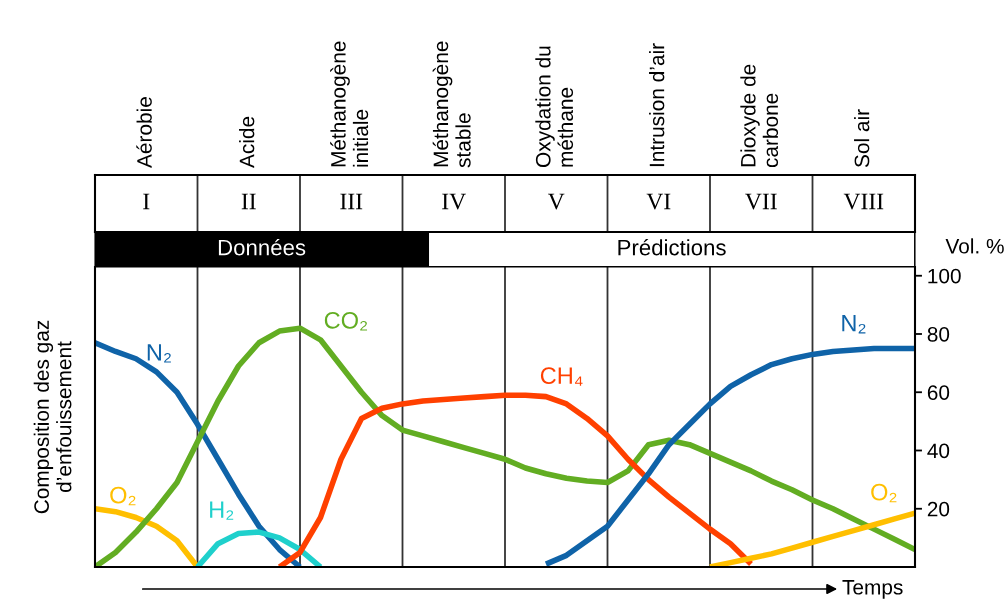 The width and height of the screenshot is (1008, 603). What do you see at coordinates (862, 138) in the screenshot?
I see `text: Sol air` at bounding box center [862, 138].